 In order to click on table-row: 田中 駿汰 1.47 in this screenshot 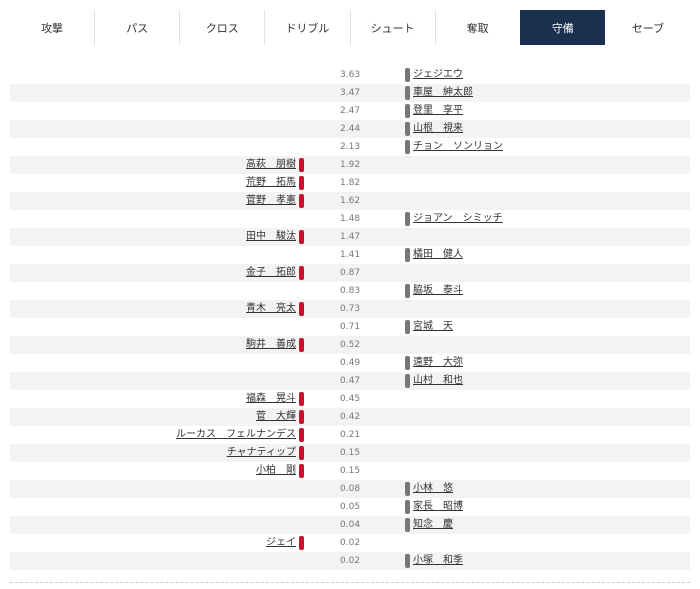, I will do `click(350, 237)`.